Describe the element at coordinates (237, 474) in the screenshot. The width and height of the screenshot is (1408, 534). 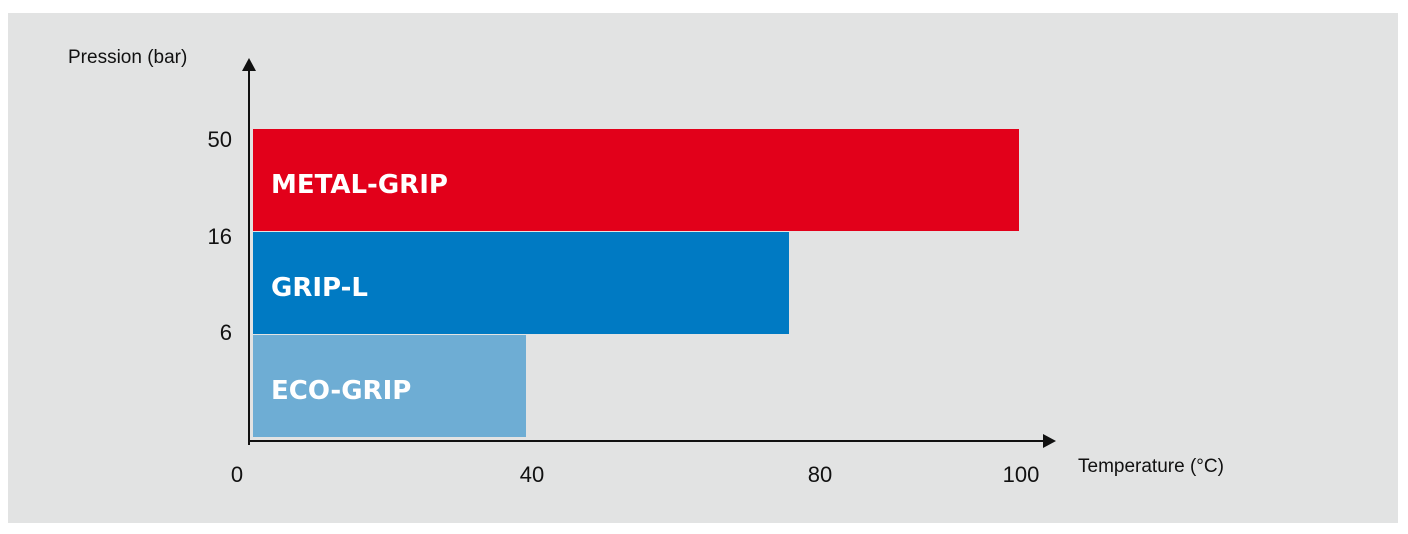
I see `x-tick-label: 0` at that location.